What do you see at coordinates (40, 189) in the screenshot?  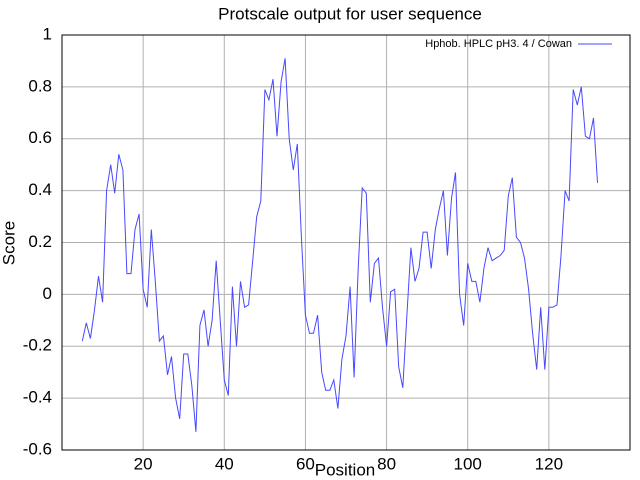 I see `y-tick-label: 0.4` at bounding box center [40, 189].